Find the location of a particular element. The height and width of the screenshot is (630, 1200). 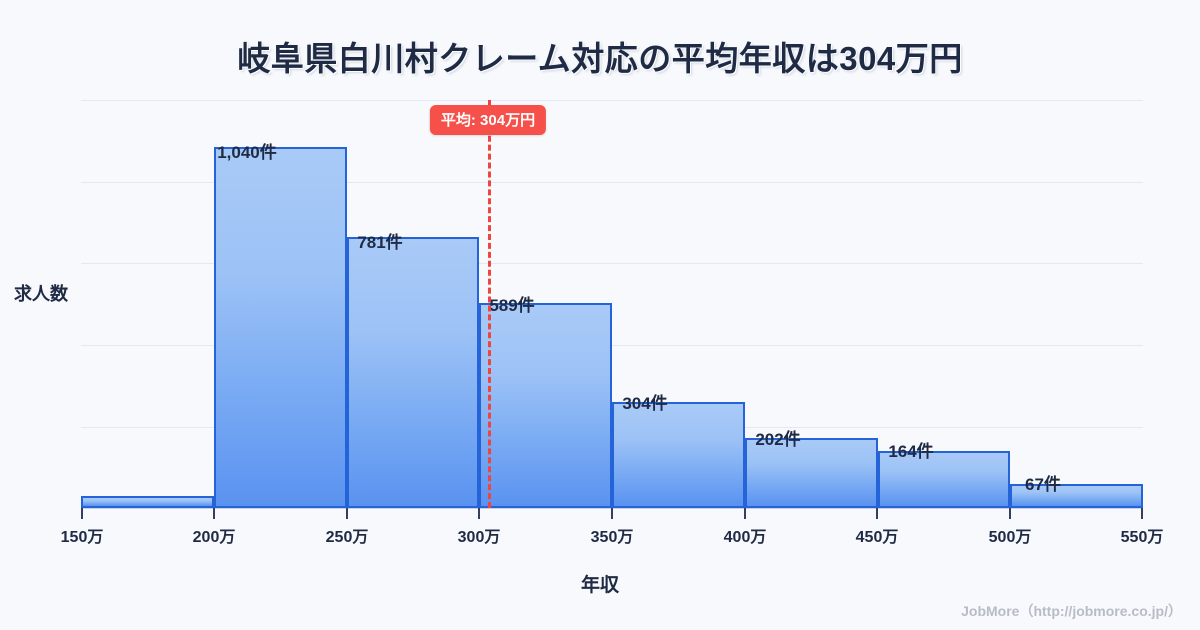

x-tick-label: 450万 is located at coordinates (877, 537).